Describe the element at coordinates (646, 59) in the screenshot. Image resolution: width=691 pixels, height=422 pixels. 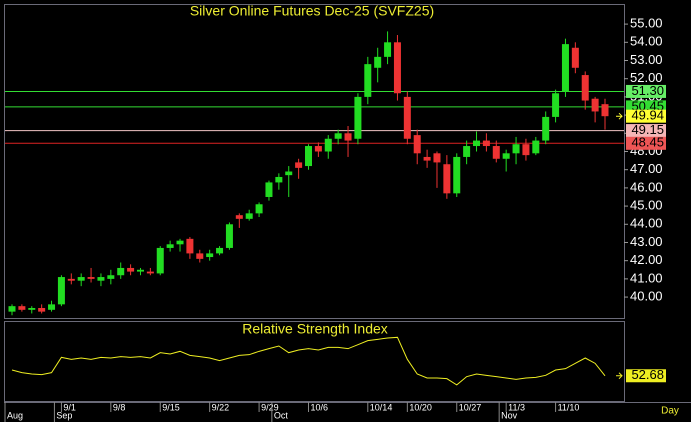
I see `y-tick-label: 53.00` at that location.